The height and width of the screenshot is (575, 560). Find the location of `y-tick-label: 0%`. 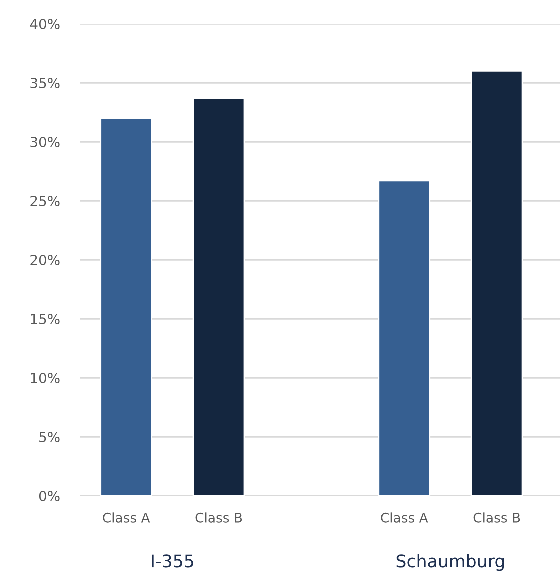

y-tick-label: 0% is located at coordinates (49, 496).